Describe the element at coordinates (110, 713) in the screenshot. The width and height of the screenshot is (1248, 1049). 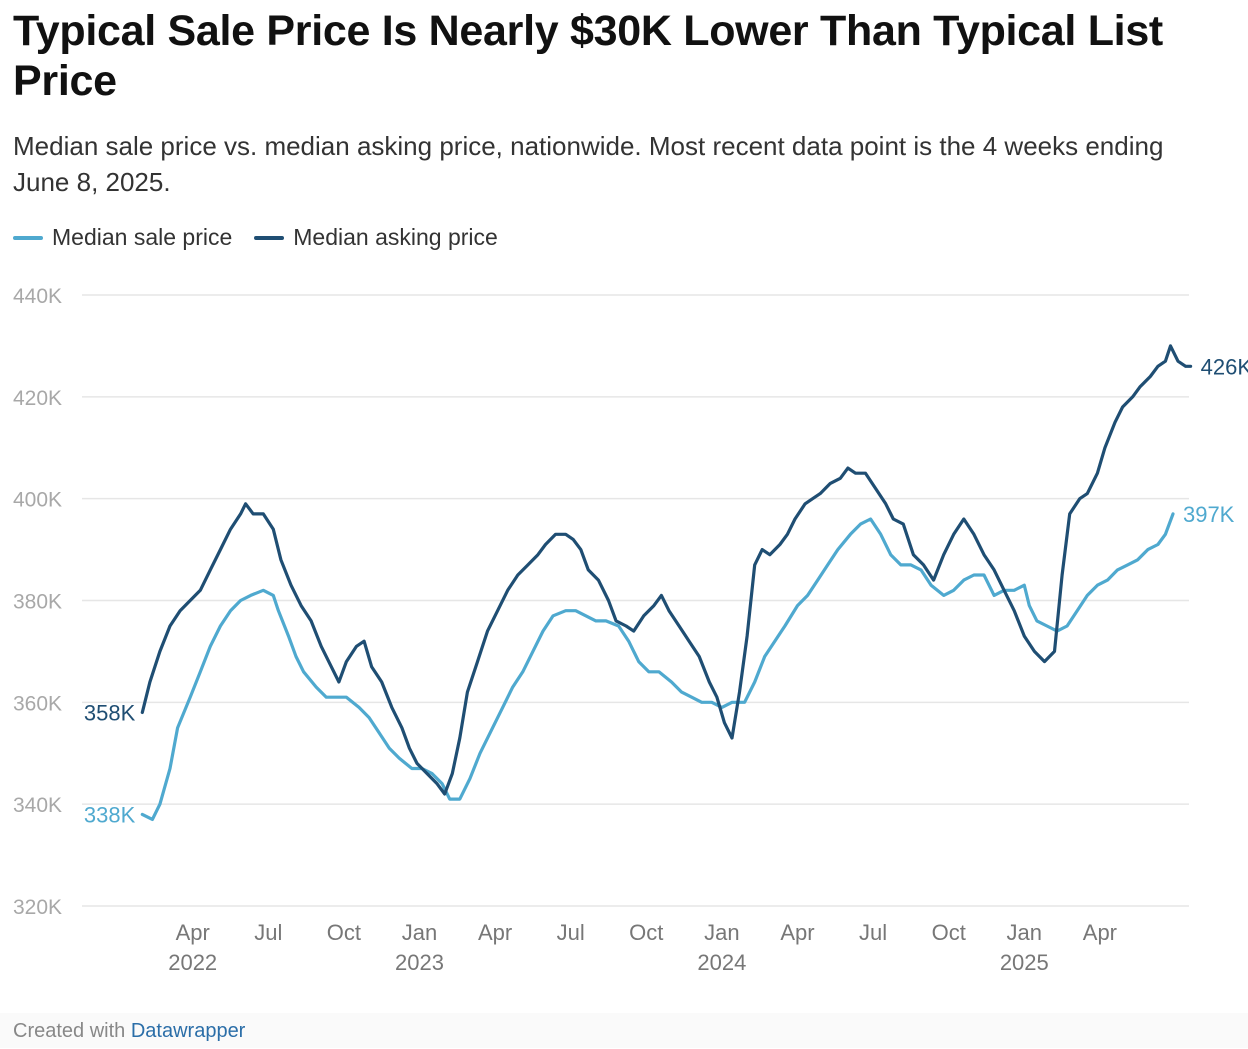
I see `series-start-label: 358K` at that location.